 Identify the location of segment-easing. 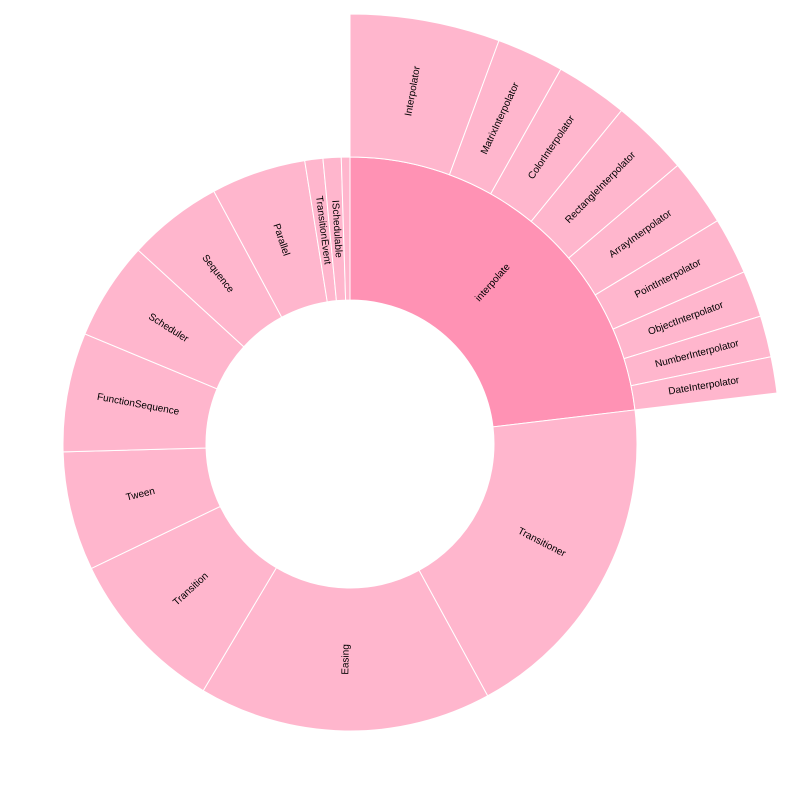
(345, 649).